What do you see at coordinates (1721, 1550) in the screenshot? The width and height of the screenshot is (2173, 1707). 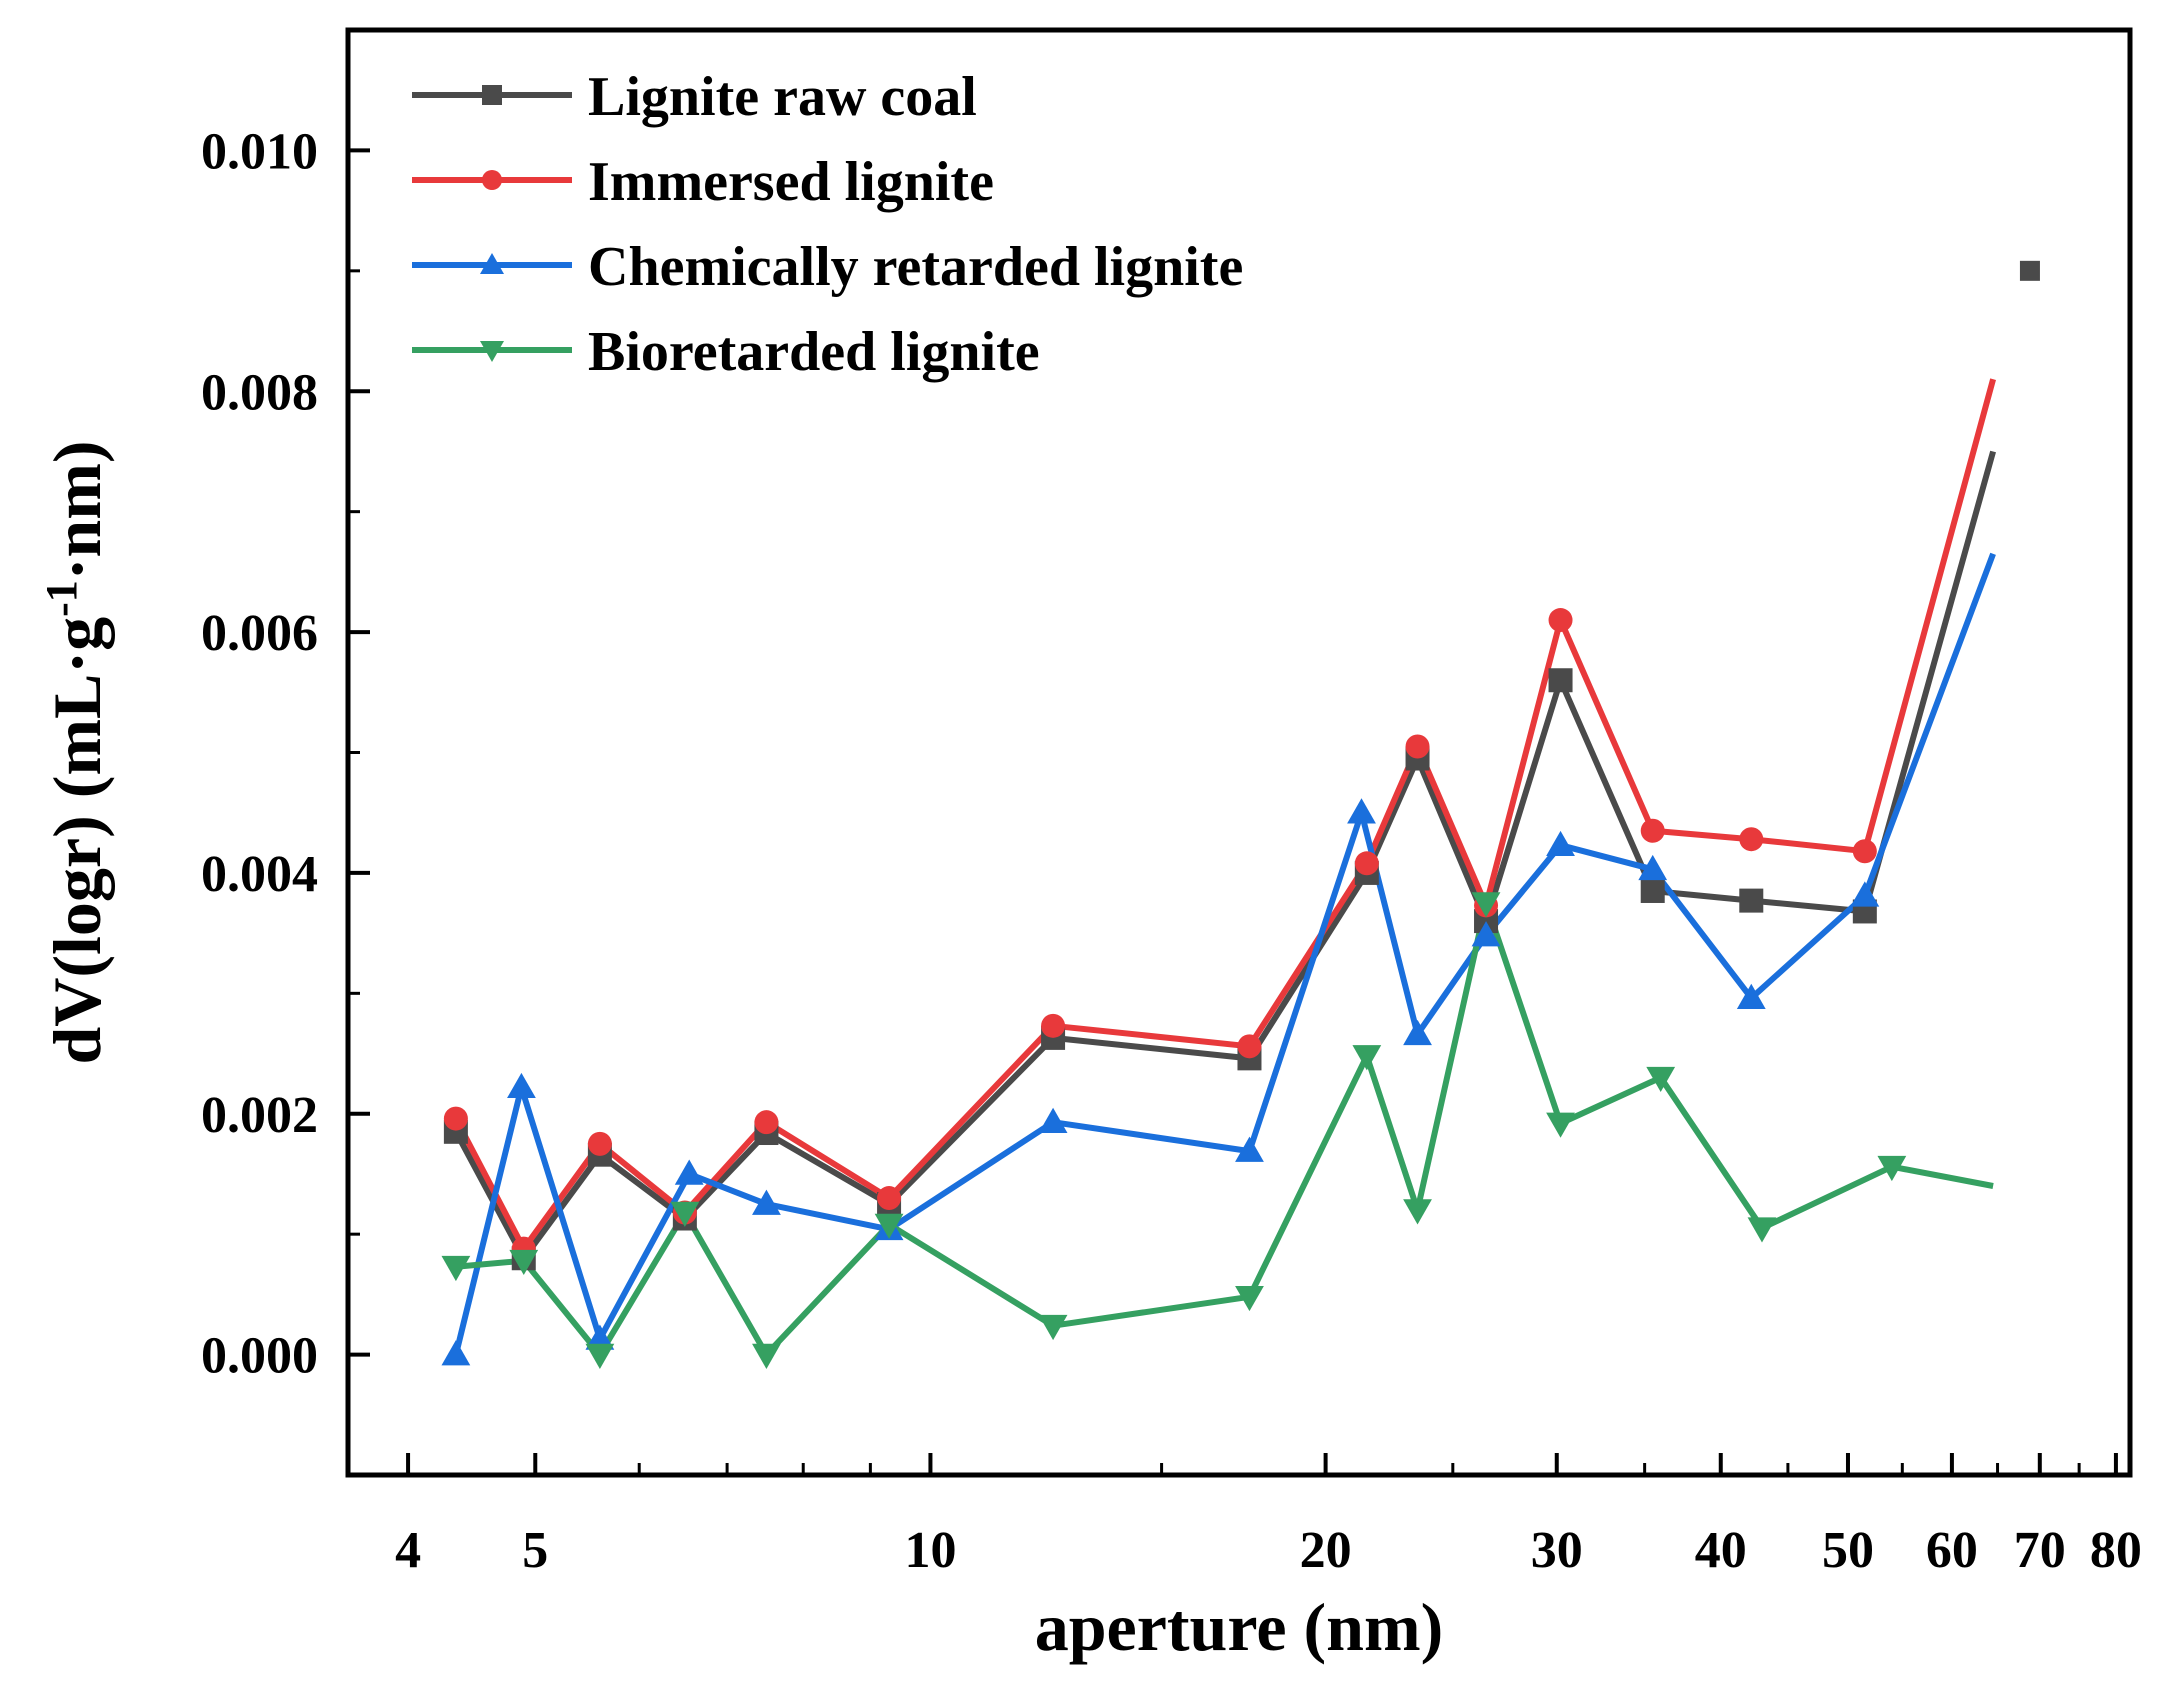 I see `x-tick-label: 40` at bounding box center [1721, 1550].